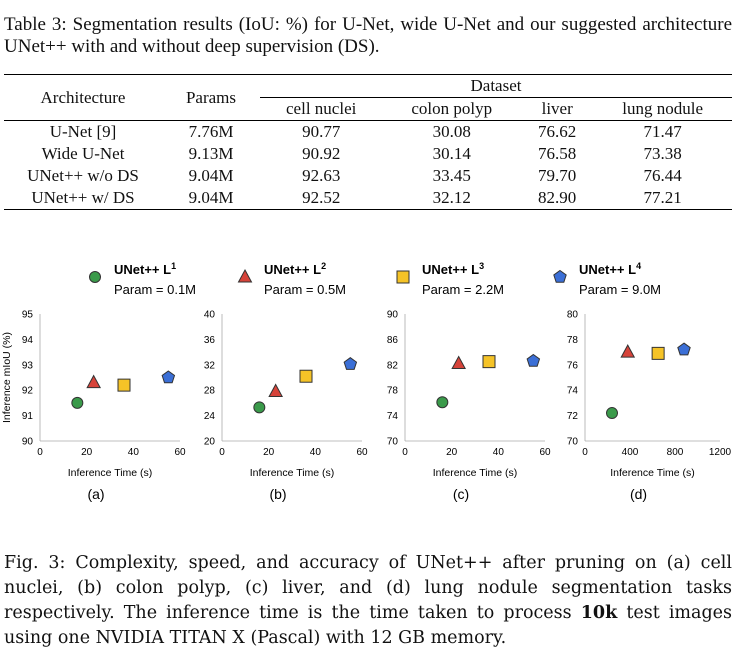 This screenshot has width=738, height=656. I want to click on y-tick-label: 36, so click(210, 340).